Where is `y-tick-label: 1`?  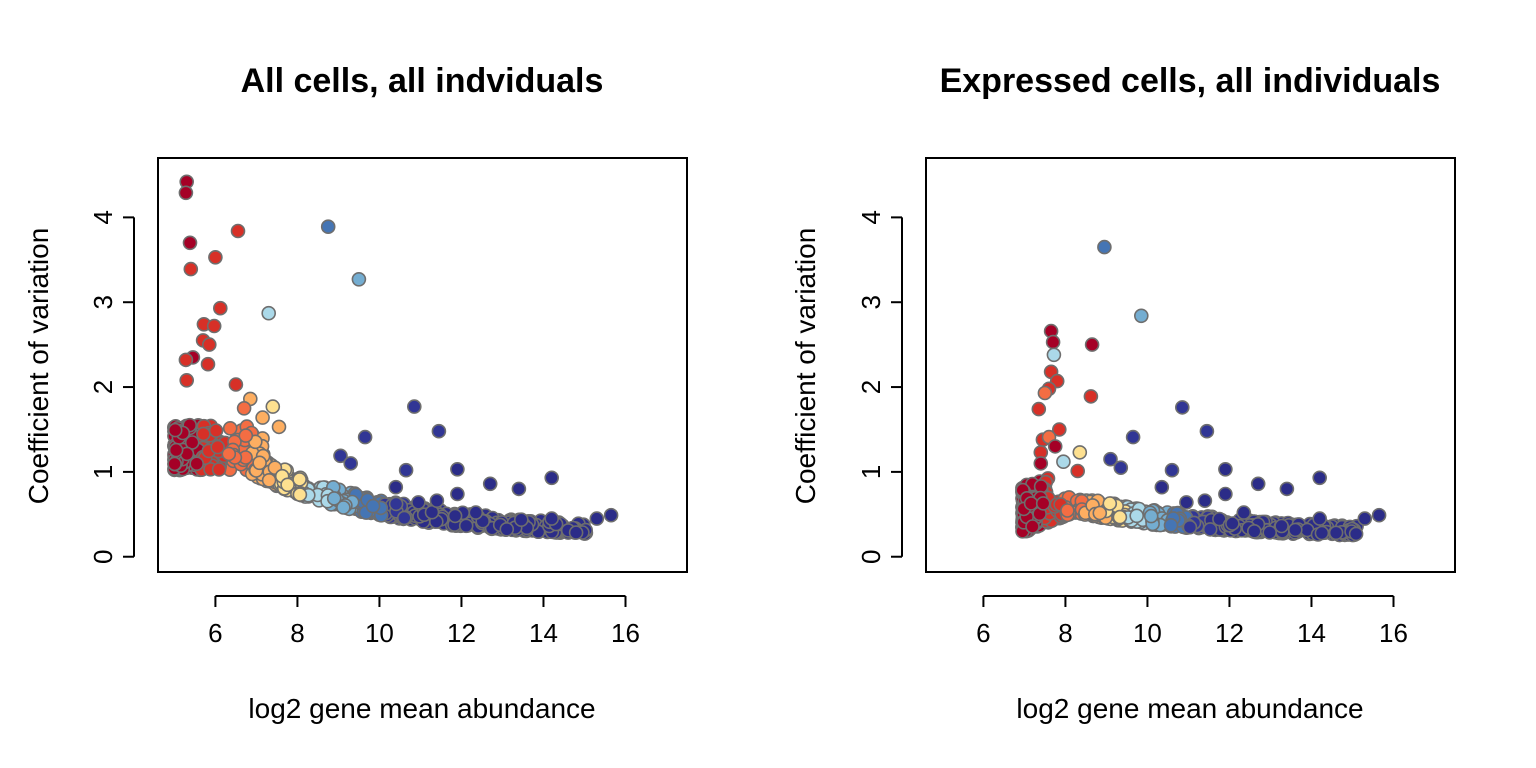
y-tick-label: 1 is located at coordinates (103, 472).